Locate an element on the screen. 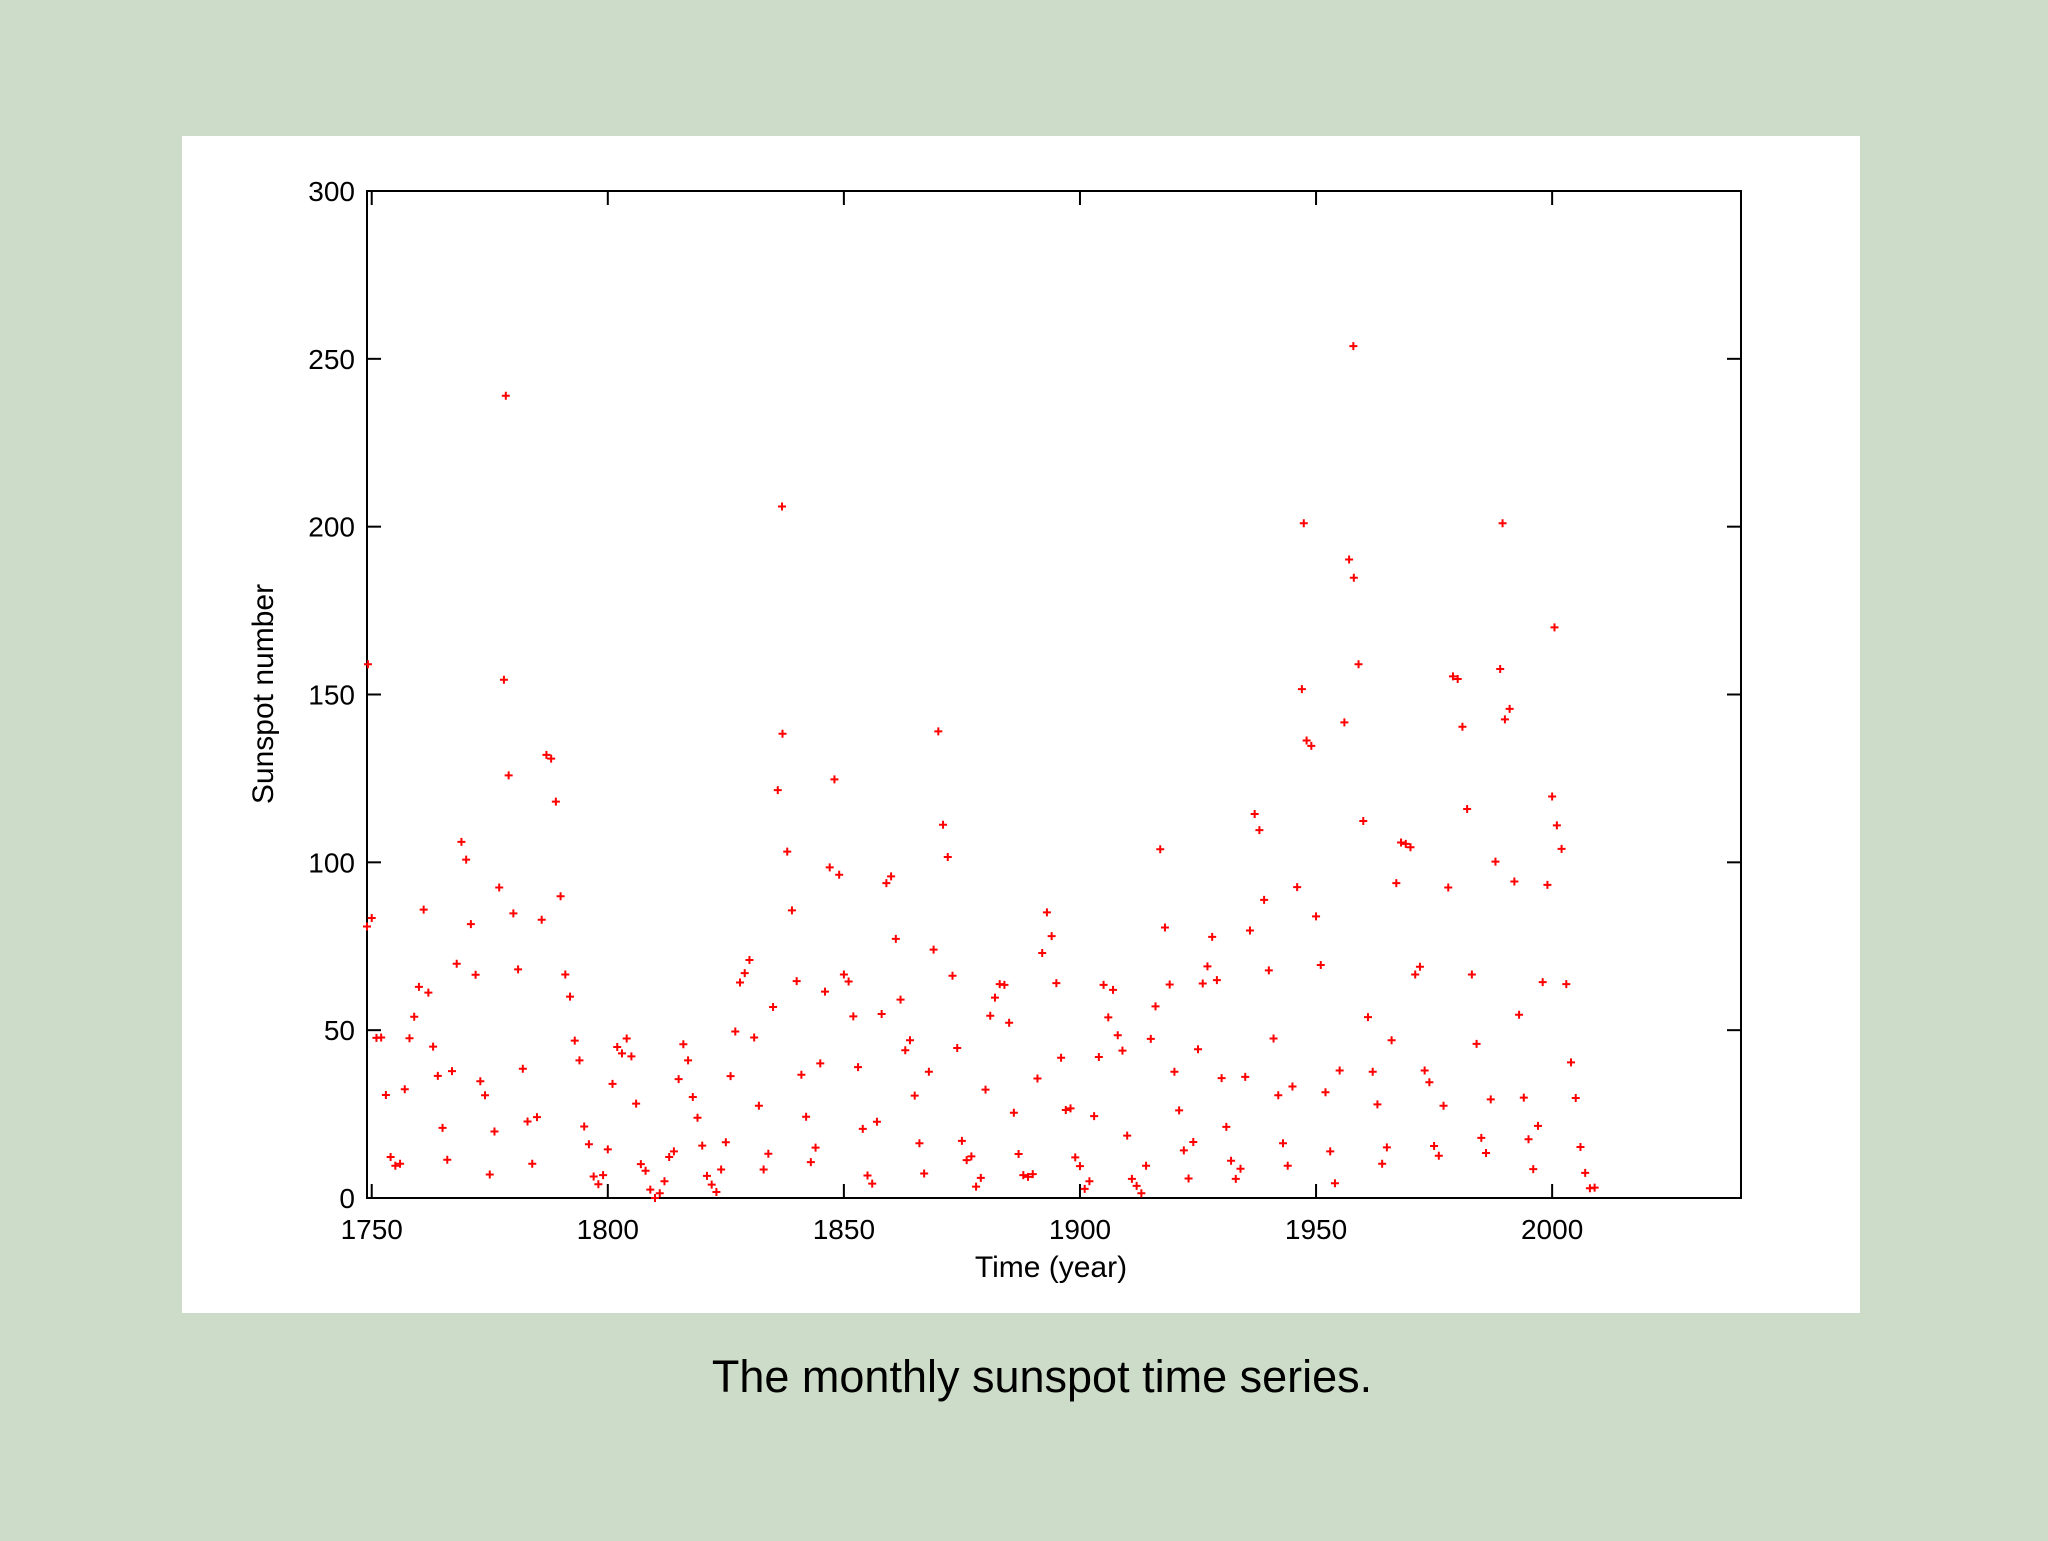  x-tick-label: 1950 is located at coordinates (1316, 1229).